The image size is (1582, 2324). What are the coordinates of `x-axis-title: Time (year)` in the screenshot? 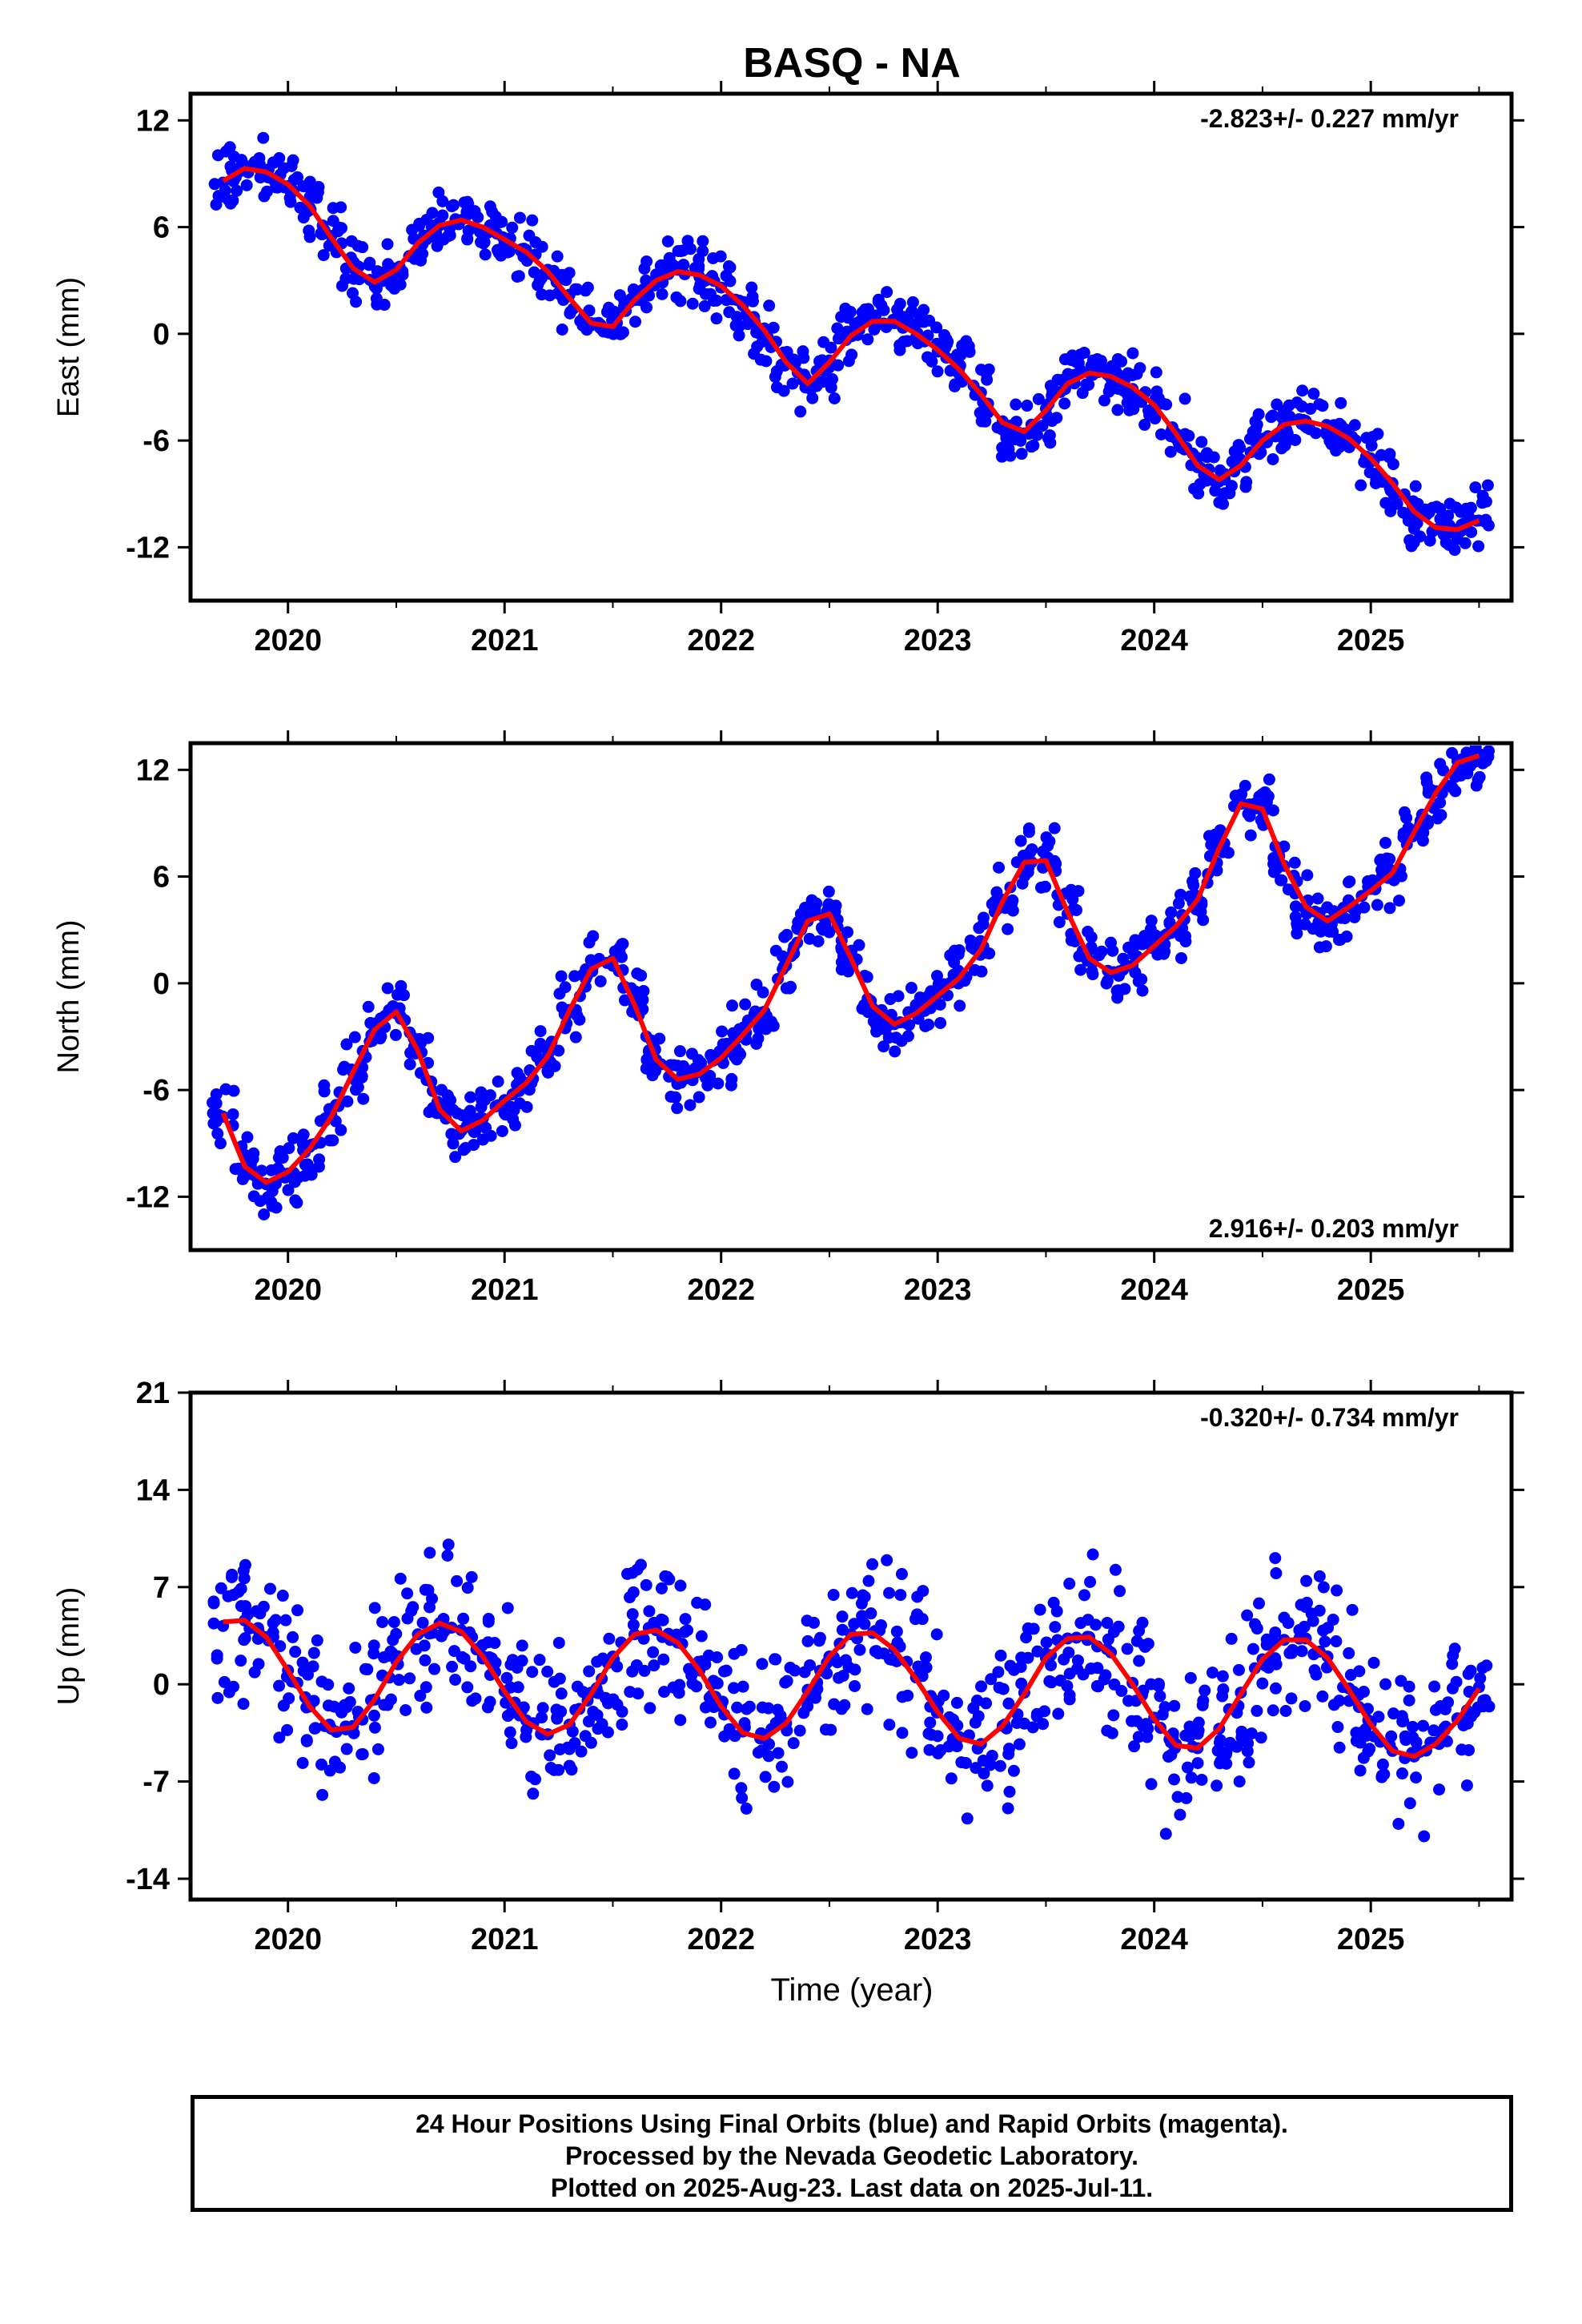 It's located at (852, 1990).